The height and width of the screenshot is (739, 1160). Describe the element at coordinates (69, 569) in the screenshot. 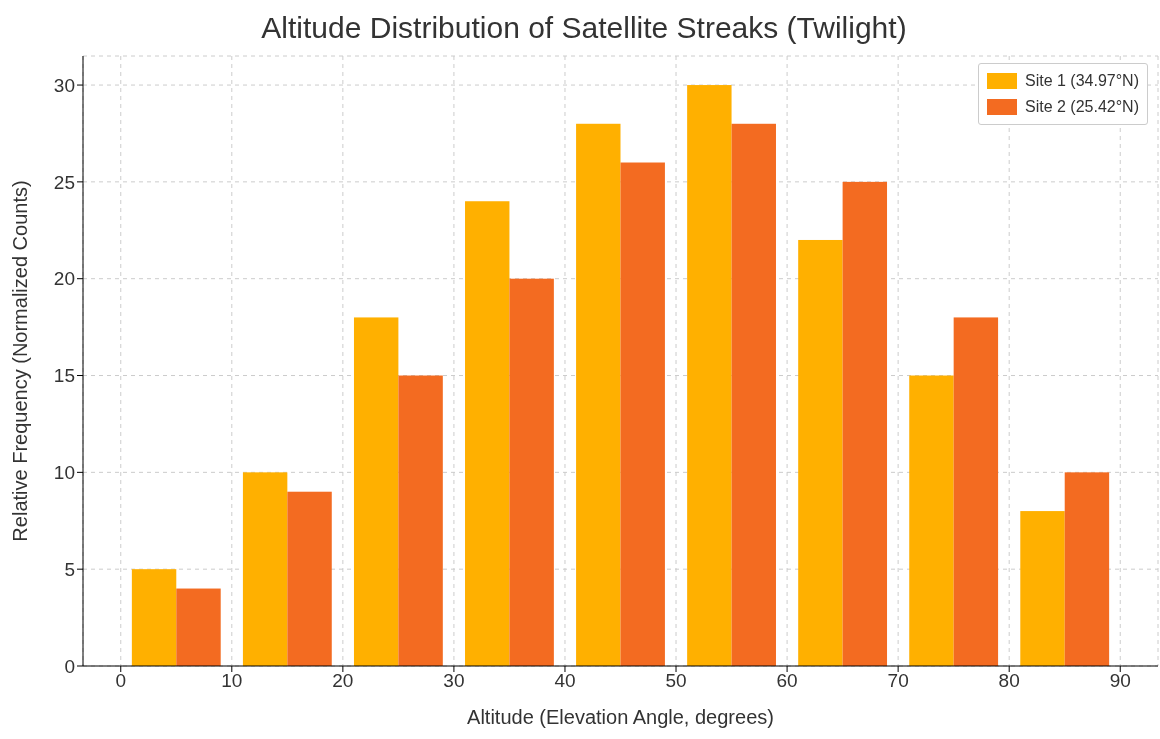

I see `y-tick-label: 5` at that location.